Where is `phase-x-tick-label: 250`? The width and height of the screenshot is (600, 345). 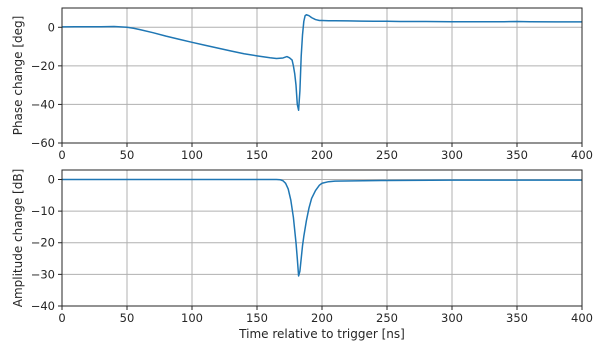 phase-x-tick-label: 250 is located at coordinates (387, 155).